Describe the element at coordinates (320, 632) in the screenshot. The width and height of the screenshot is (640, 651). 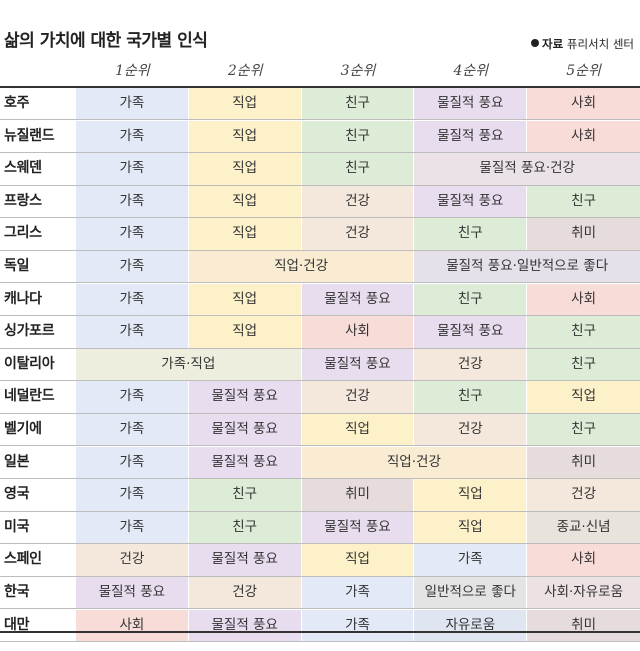
I see `table-bottom-rule` at that location.